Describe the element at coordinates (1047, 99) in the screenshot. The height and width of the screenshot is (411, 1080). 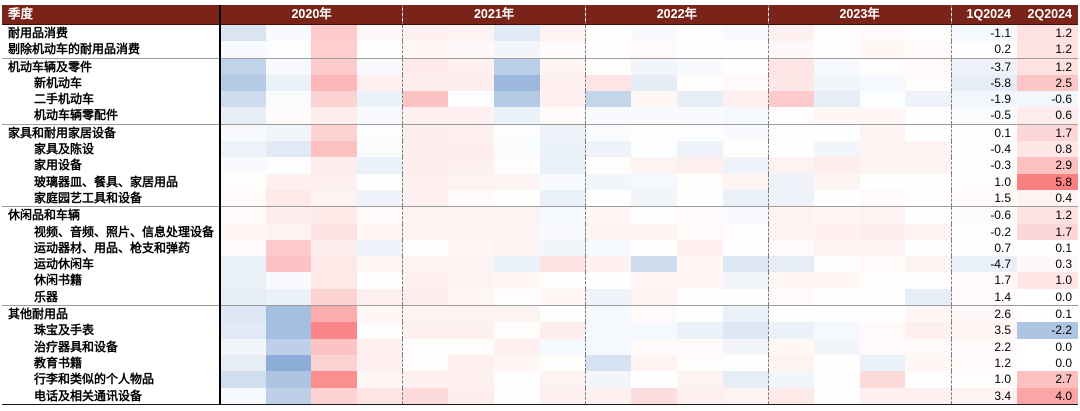
I see `q2-value-cell: -0.6` at that location.